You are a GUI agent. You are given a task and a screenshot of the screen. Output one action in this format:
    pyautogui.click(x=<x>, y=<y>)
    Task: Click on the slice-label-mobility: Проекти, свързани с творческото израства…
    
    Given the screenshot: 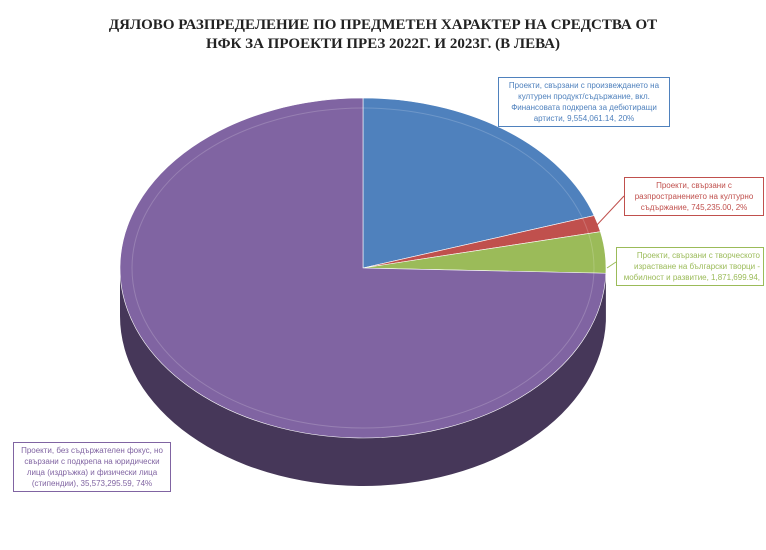 What is the action you would take?
    pyautogui.click(x=690, y=266)
    